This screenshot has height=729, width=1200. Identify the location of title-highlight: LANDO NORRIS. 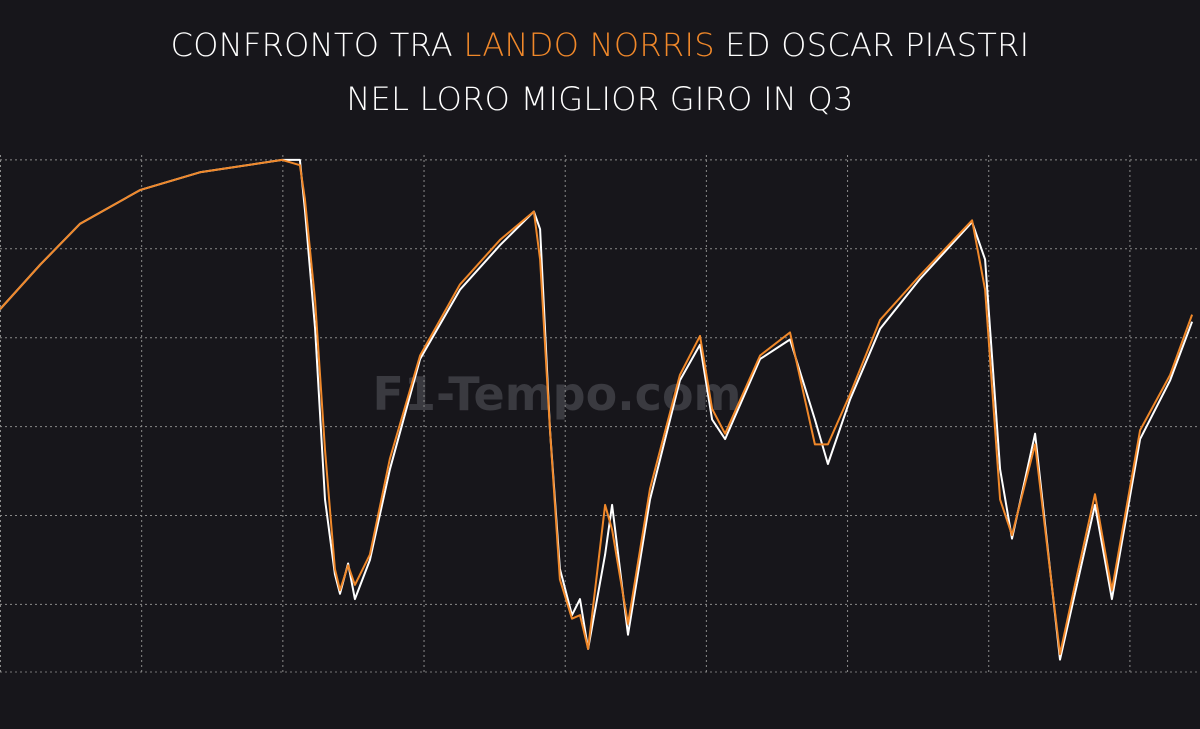
(589, 45).